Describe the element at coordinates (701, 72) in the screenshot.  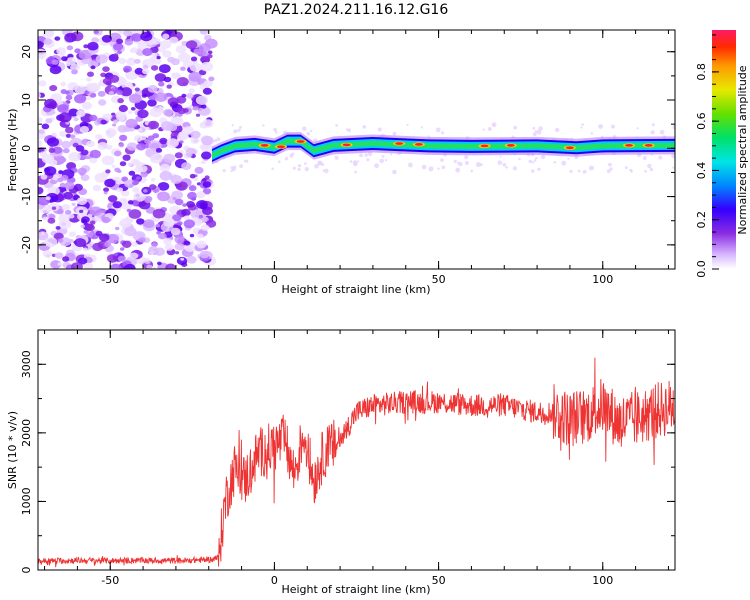
I see `colorbar-tick-label: 0.8` at that location.